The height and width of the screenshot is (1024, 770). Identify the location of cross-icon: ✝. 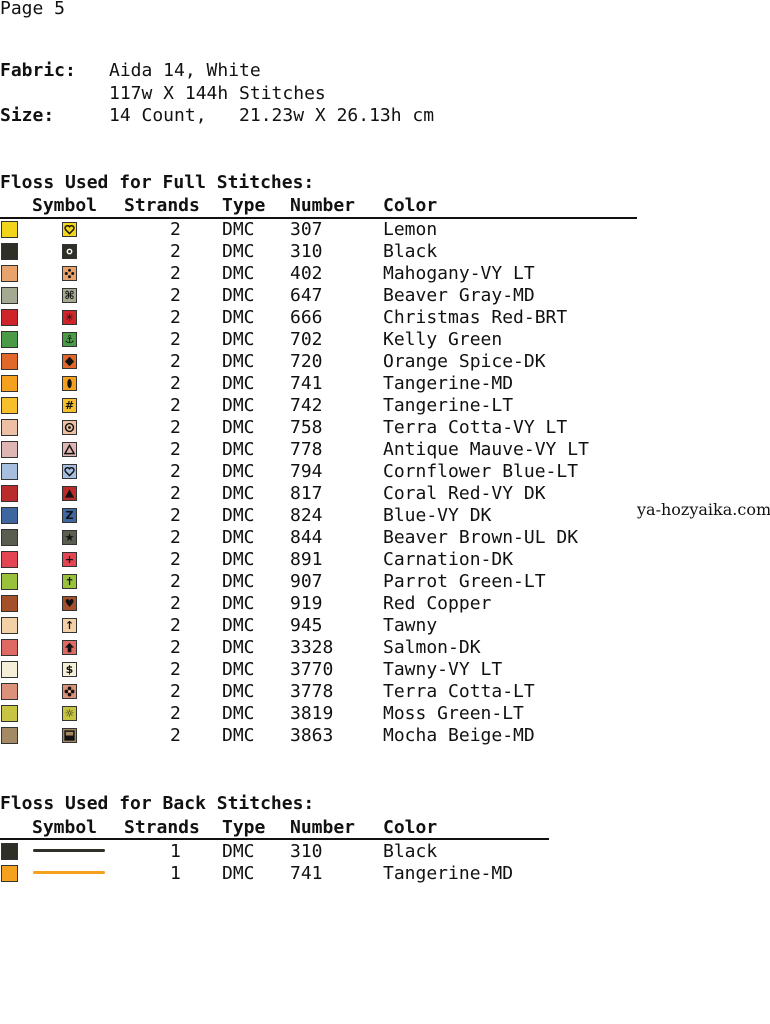
(69, 581).